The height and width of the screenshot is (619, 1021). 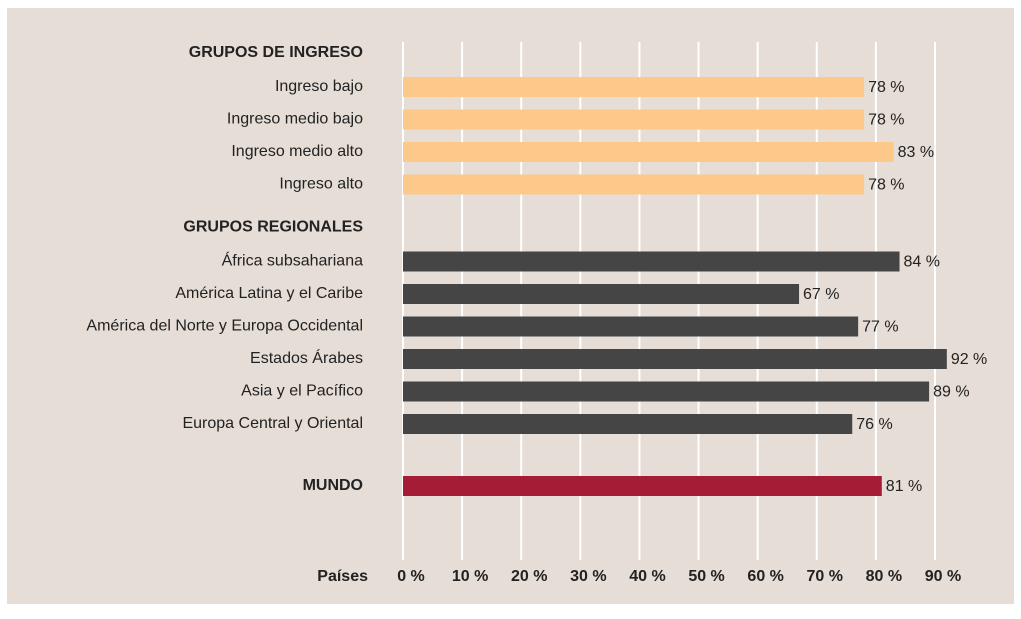 I want to click on value-label: 76 %, so click(x=874, y=424).